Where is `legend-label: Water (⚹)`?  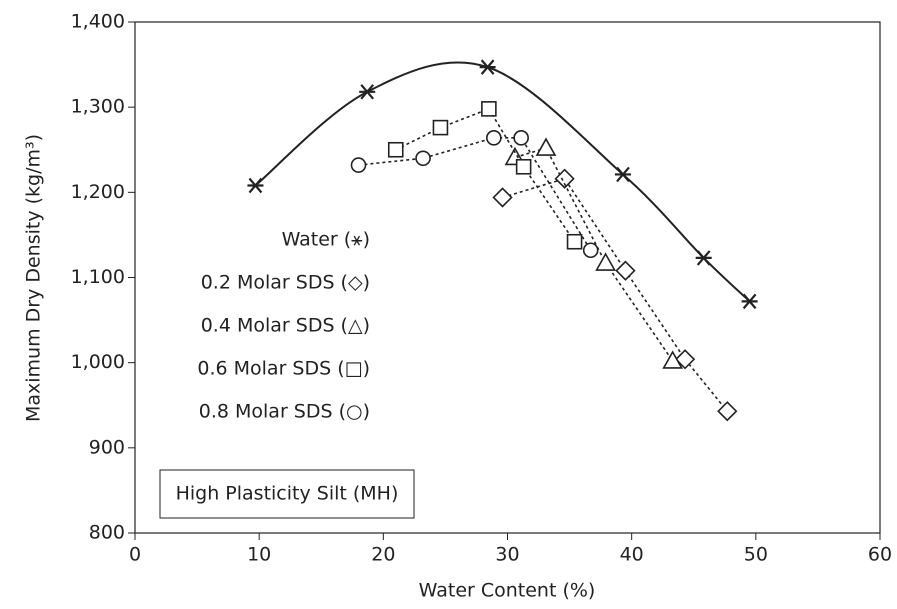 legend-label: Water (⚹) is located at coordinates (326, 240).